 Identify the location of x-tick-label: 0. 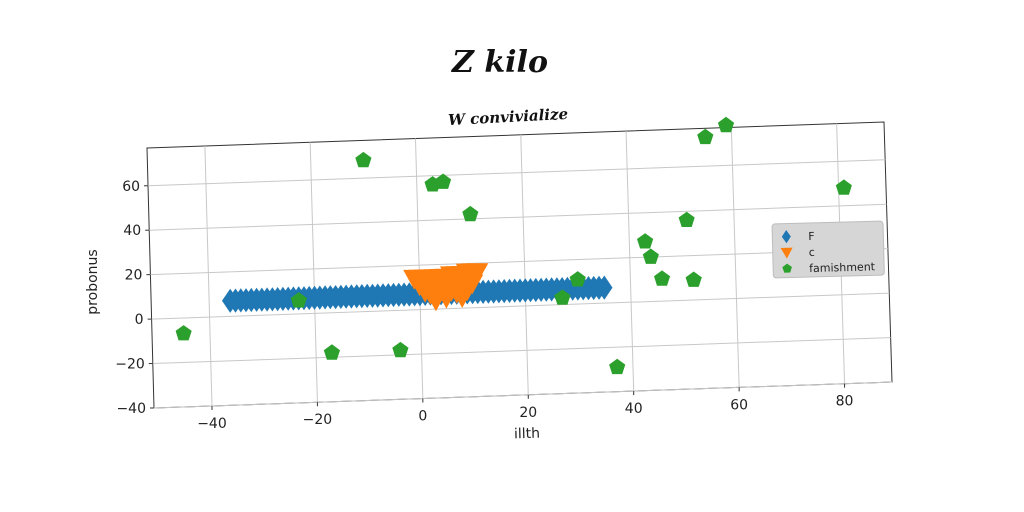
(422, 417).